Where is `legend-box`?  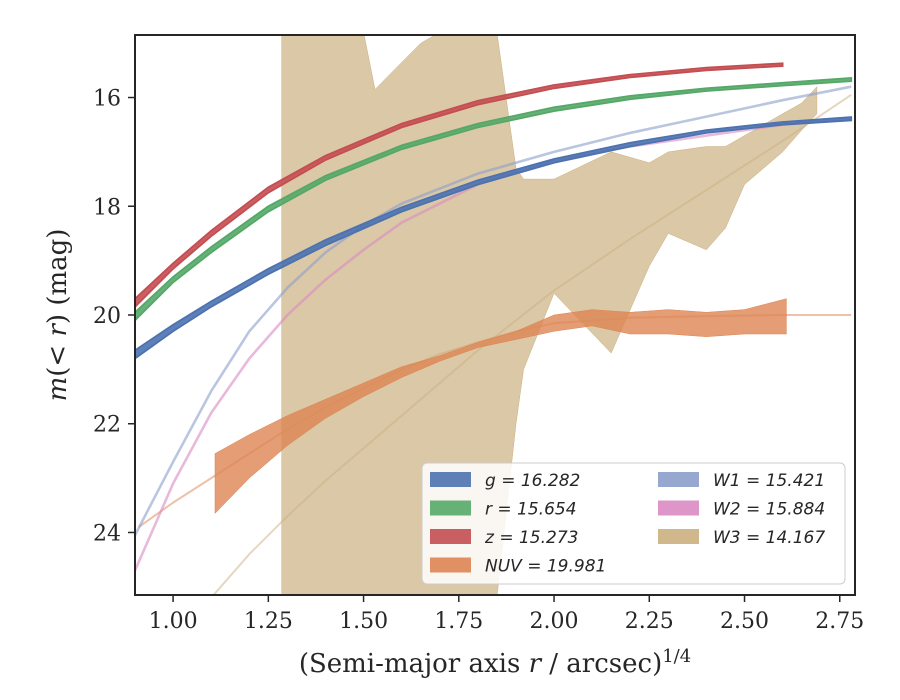
legend-box is located at coordinates (633, 523).